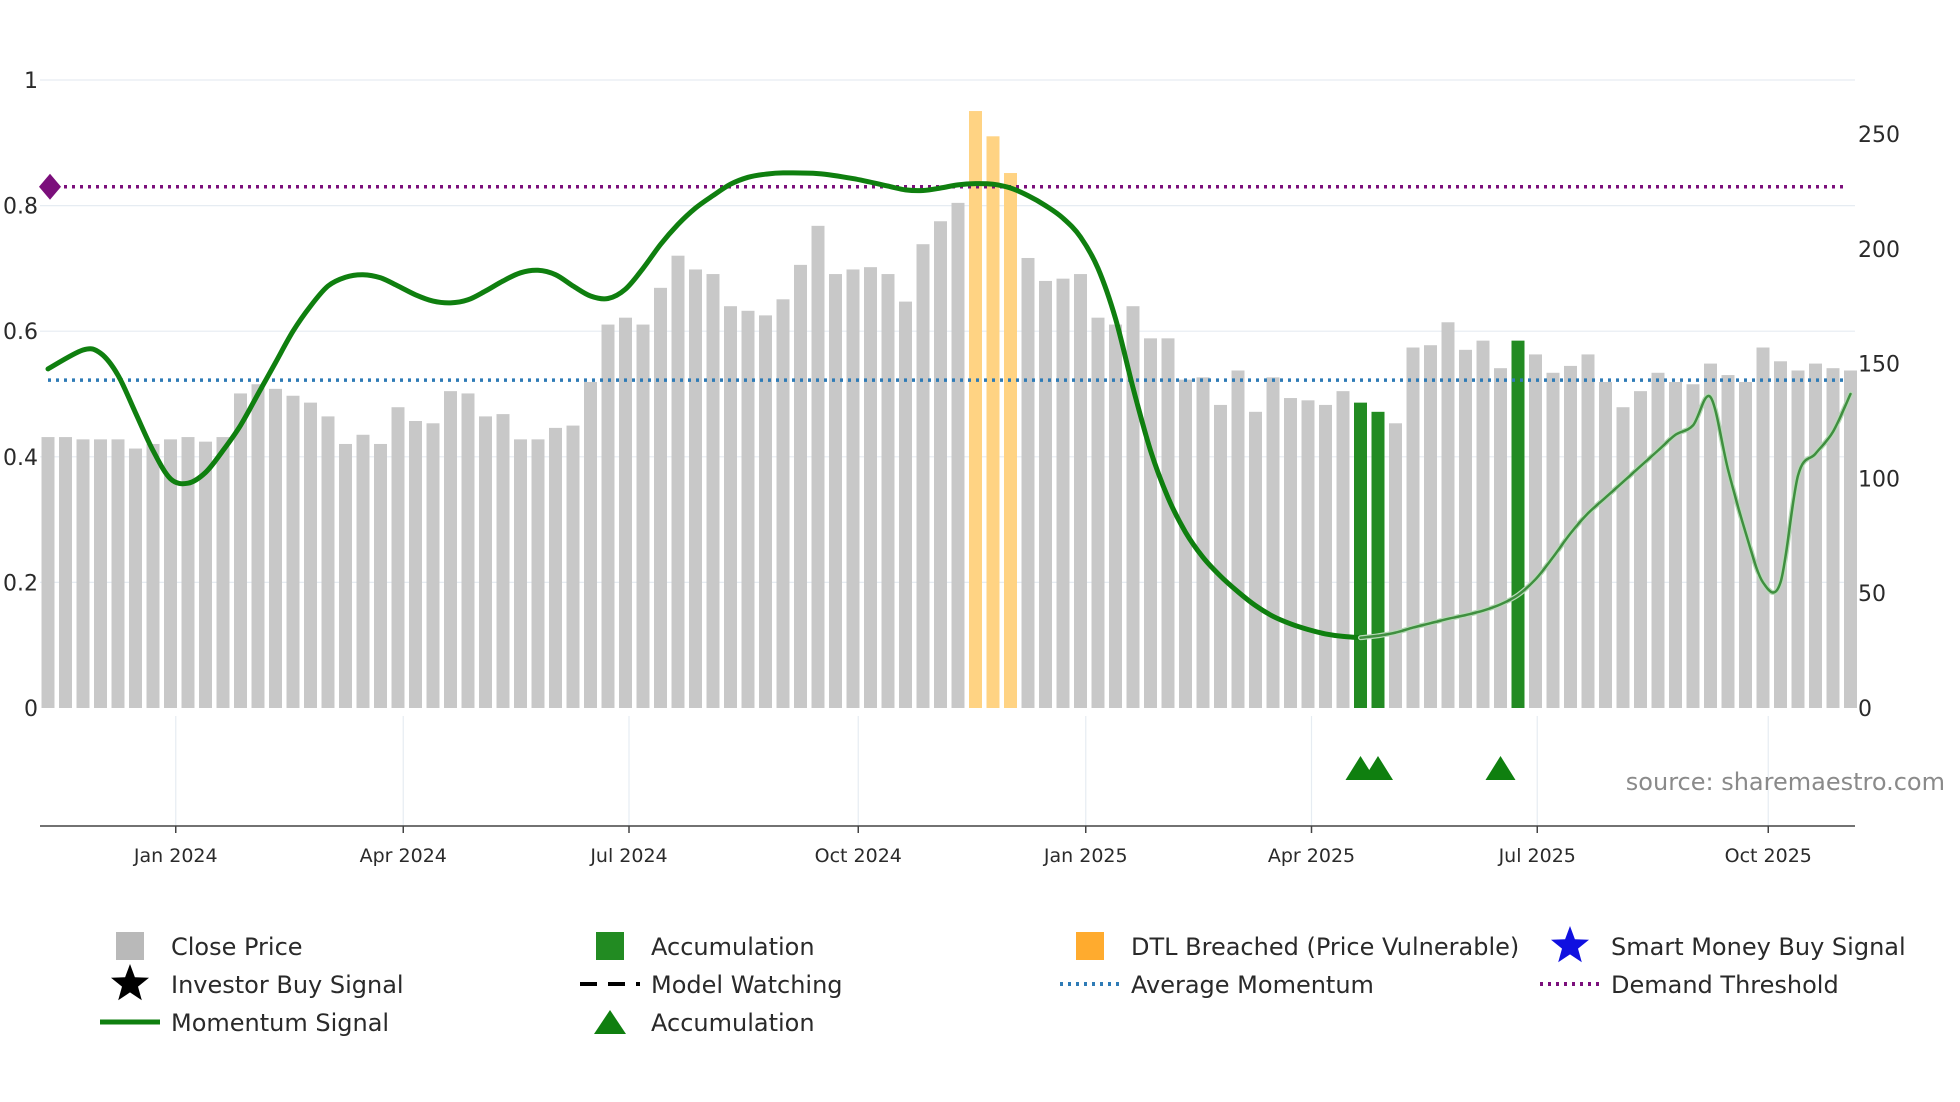  Describe the element at coordinates (237, 947) in the screenshot. I see `legend-label: Close Price` at that location.